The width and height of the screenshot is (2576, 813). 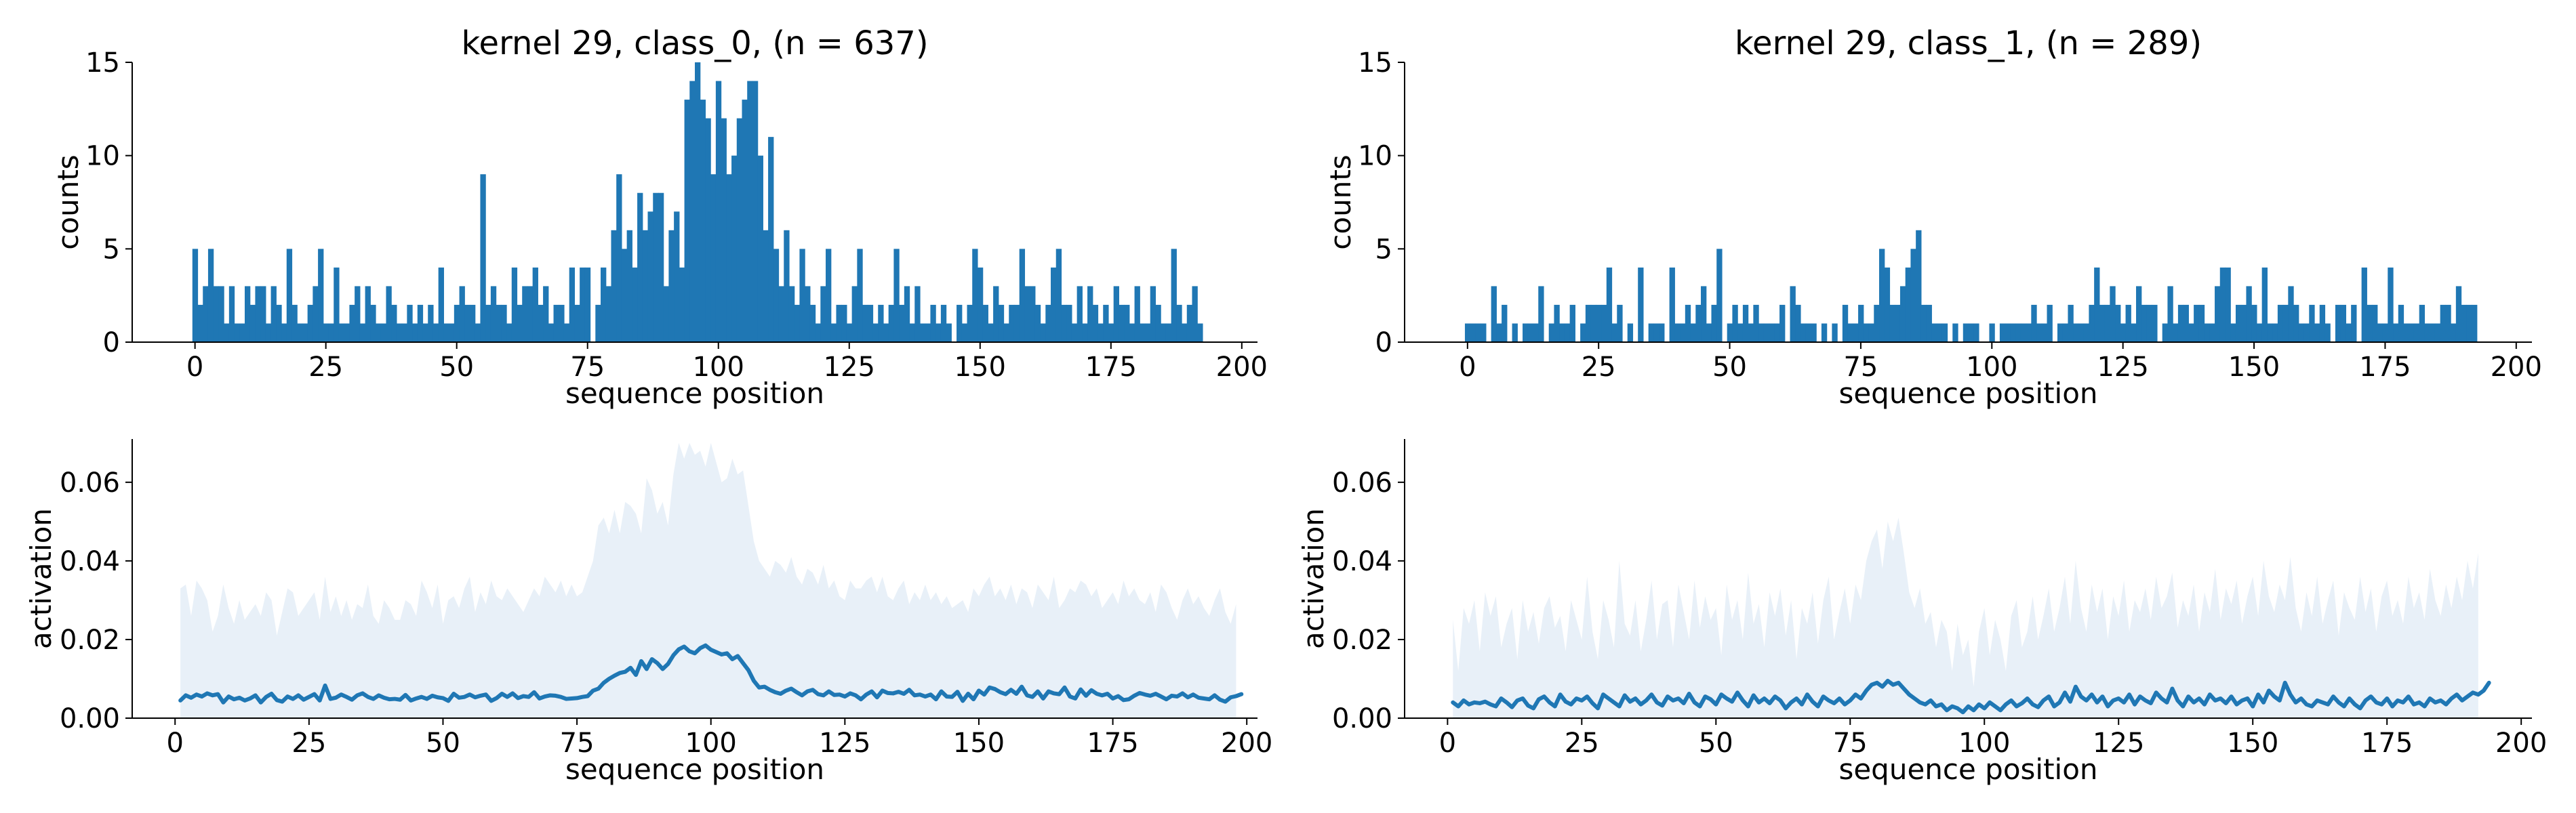 I want to click on y-tick-label: 10, so click(x=102, y=156).